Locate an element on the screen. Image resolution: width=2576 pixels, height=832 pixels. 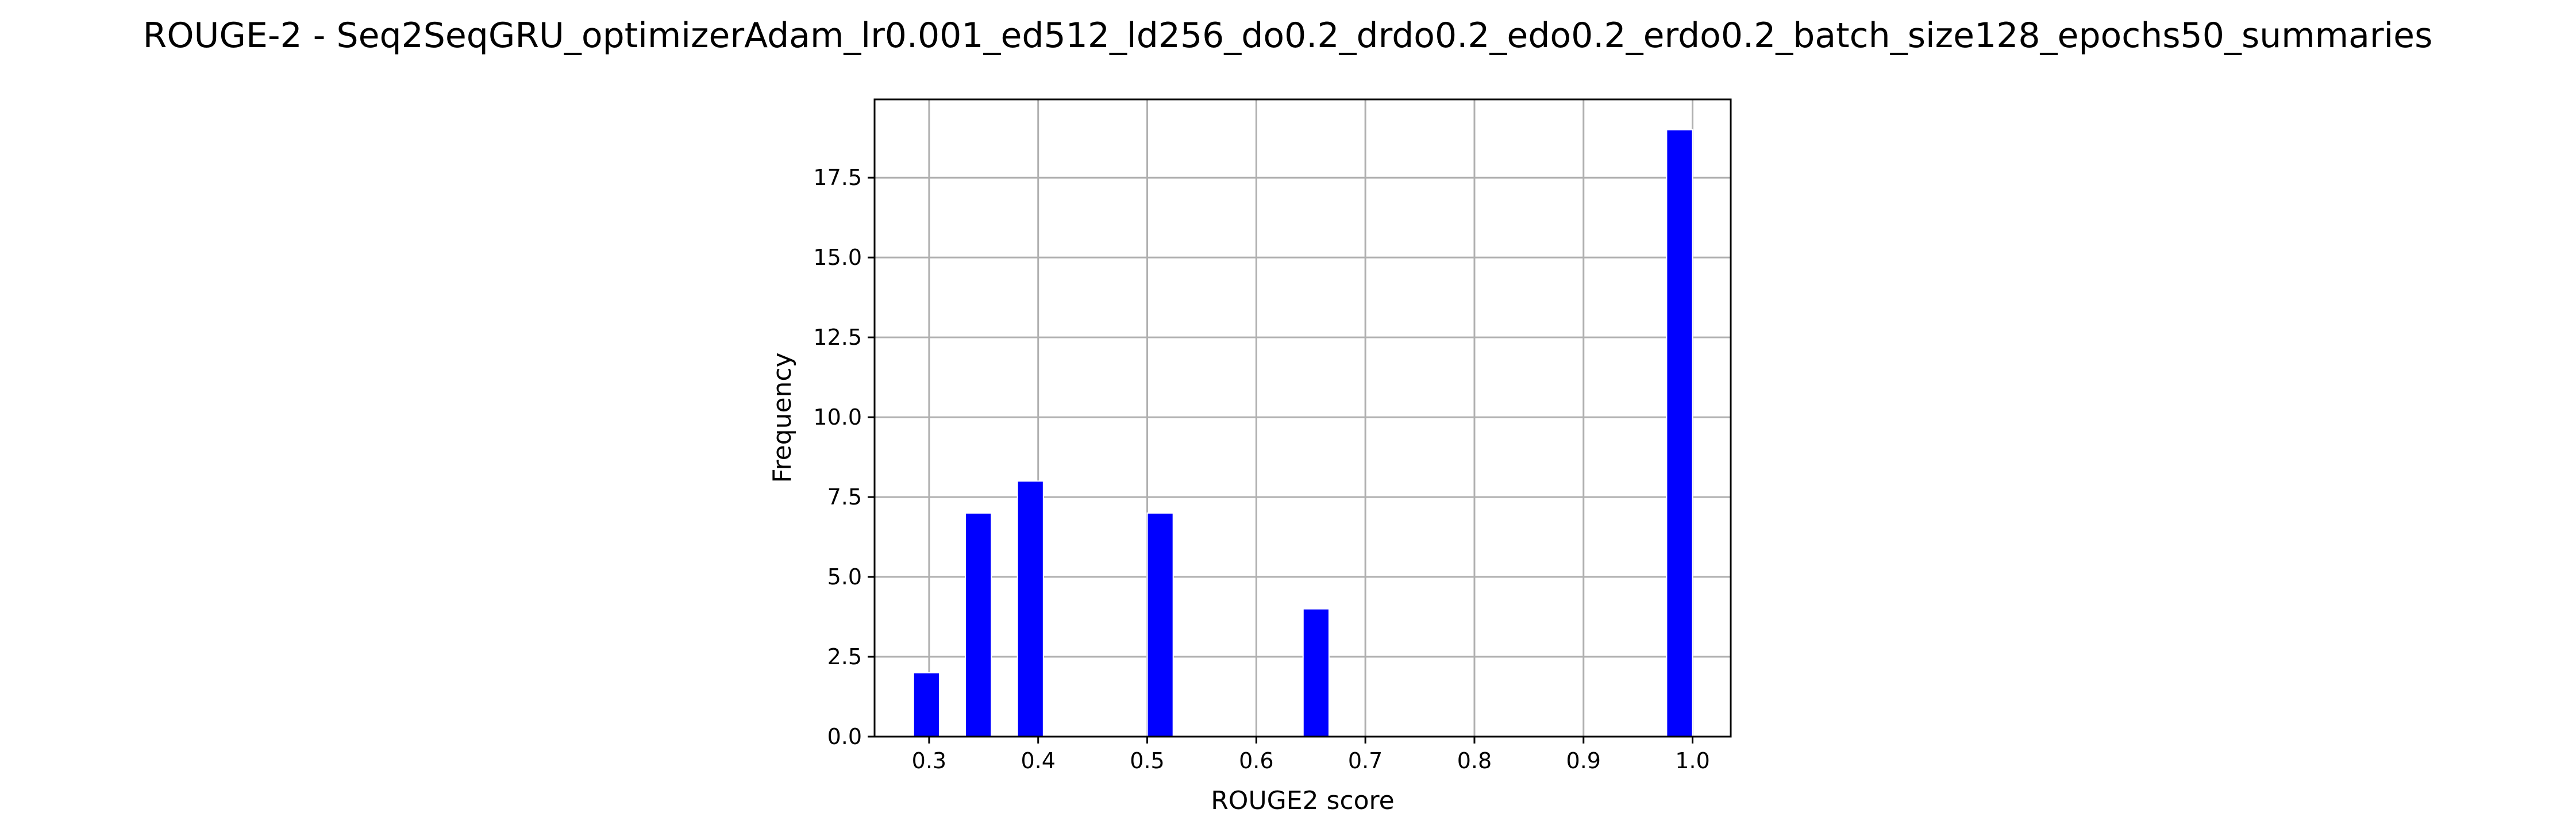
x-tick-label: 0.4 is located at coordinates (1038, 760).